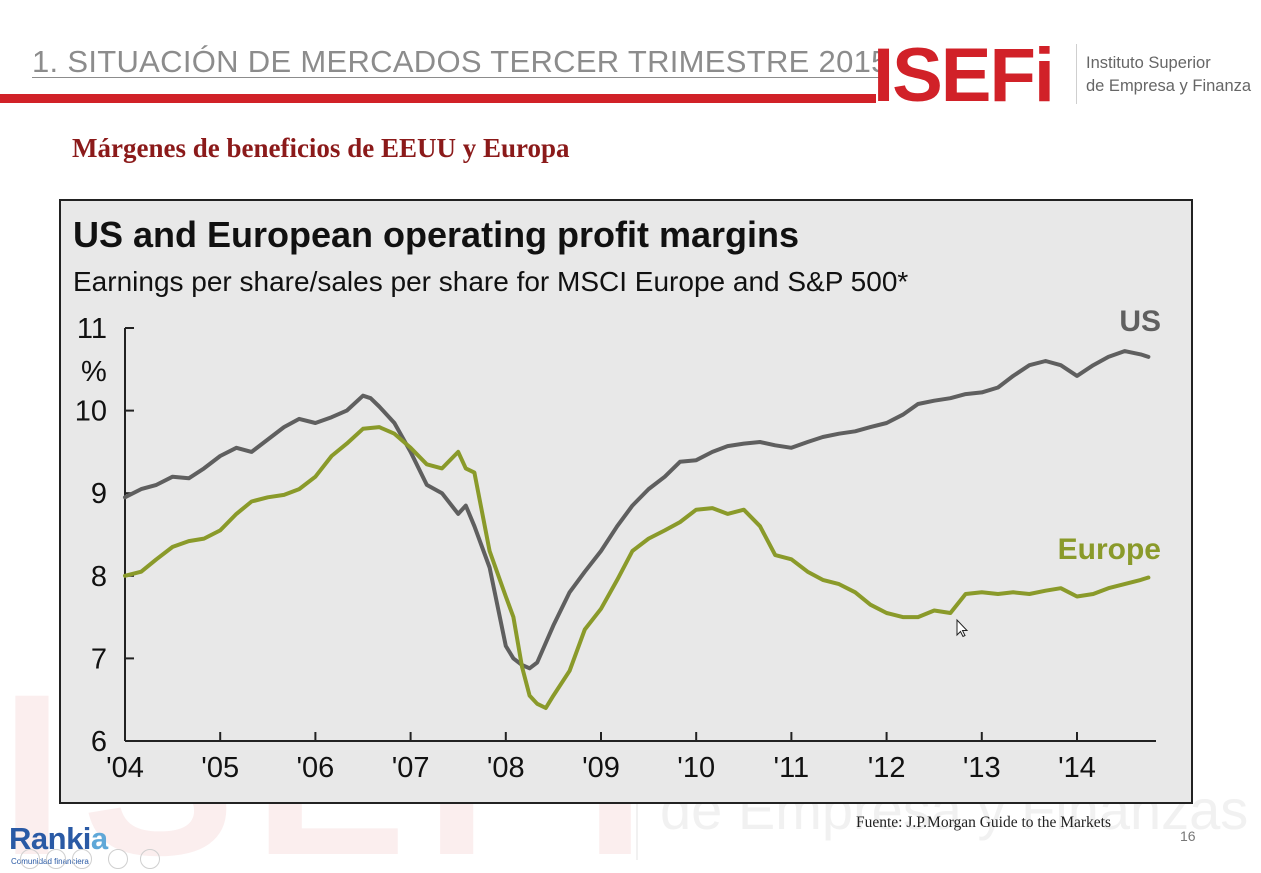 This screenshot has height=873, width=1261. Describe the element at coordinates (438, 98) in the screenshot. I see `title-underline-bar` at that location.